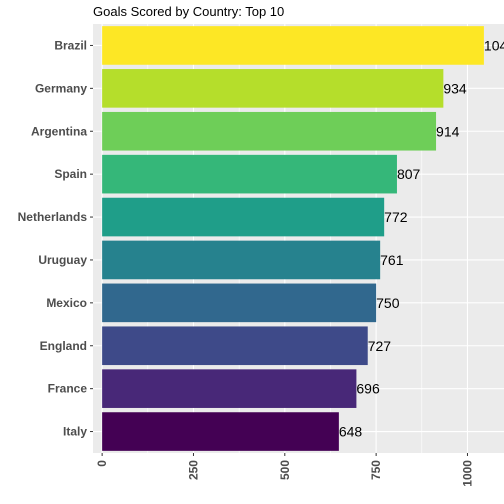 The image size is (504, 504). I want to click on x-axis-tick-labels: 0 250 500 750 1000, so click(284, 470).